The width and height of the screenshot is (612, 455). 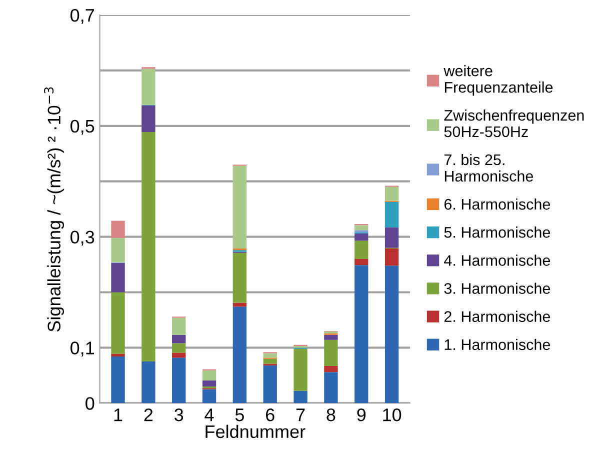 I want to click on legend-label: 2. Harmonische, so click(x=497, y=316).